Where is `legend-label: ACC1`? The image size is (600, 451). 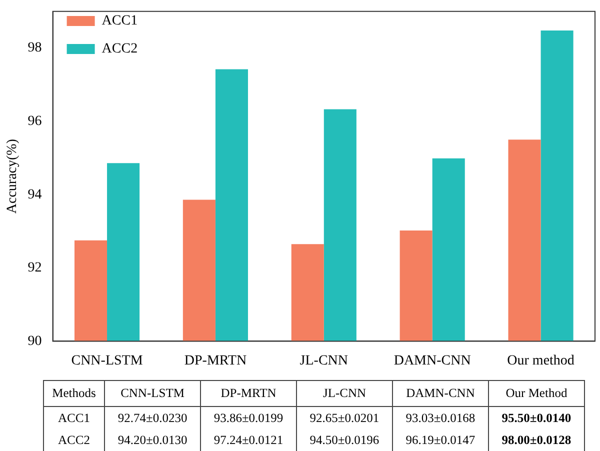 legend-label: ACC1 is located at coordinates (120, 21).